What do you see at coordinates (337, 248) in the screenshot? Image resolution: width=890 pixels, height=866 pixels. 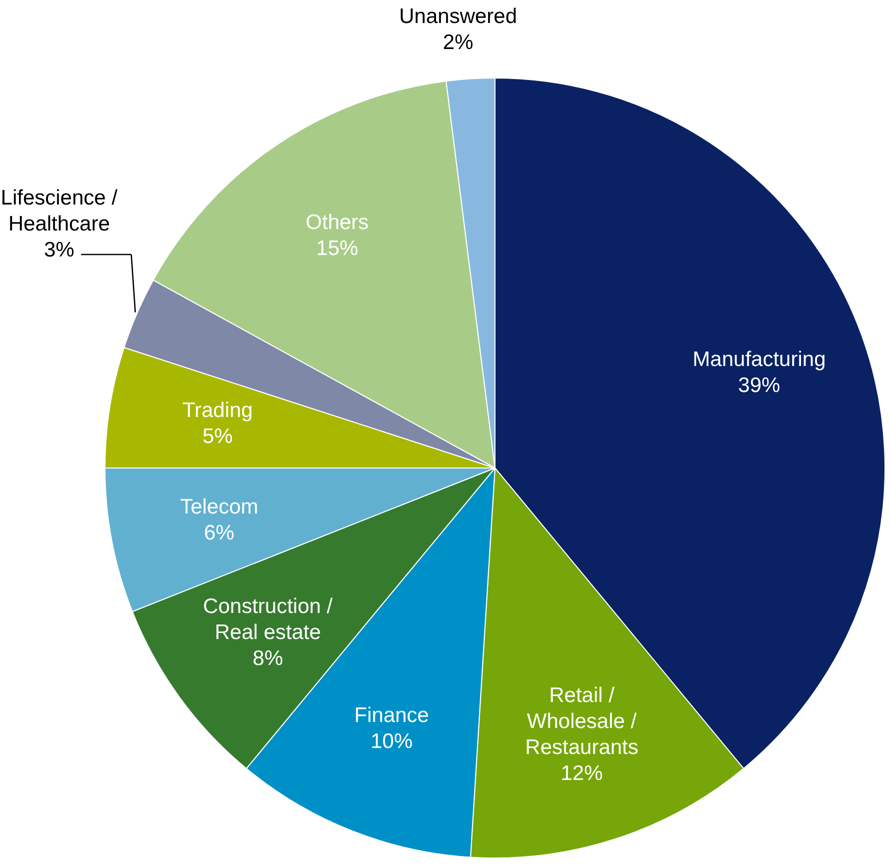 I see `data-label: 15%` at bounding box center [337, 248].